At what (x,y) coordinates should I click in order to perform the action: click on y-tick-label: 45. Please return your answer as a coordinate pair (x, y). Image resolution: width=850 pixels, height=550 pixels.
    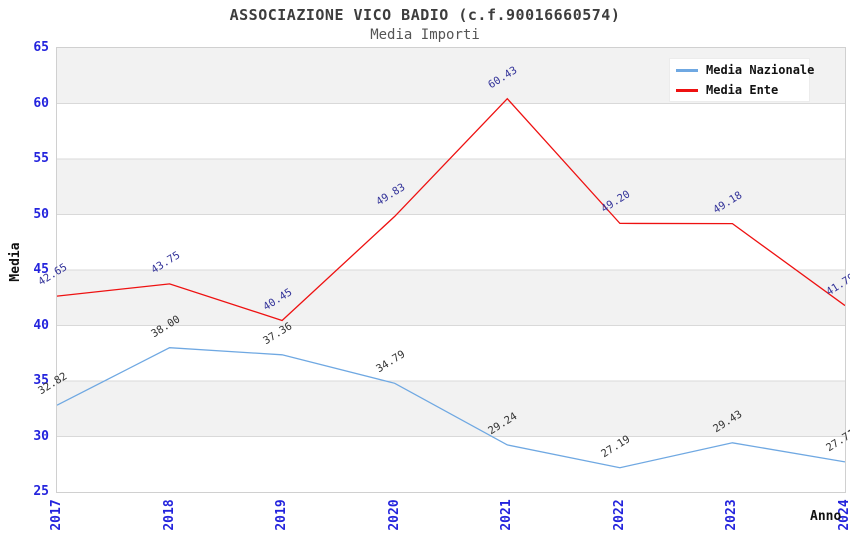
    Looking at the image, I should click on (41, 269).